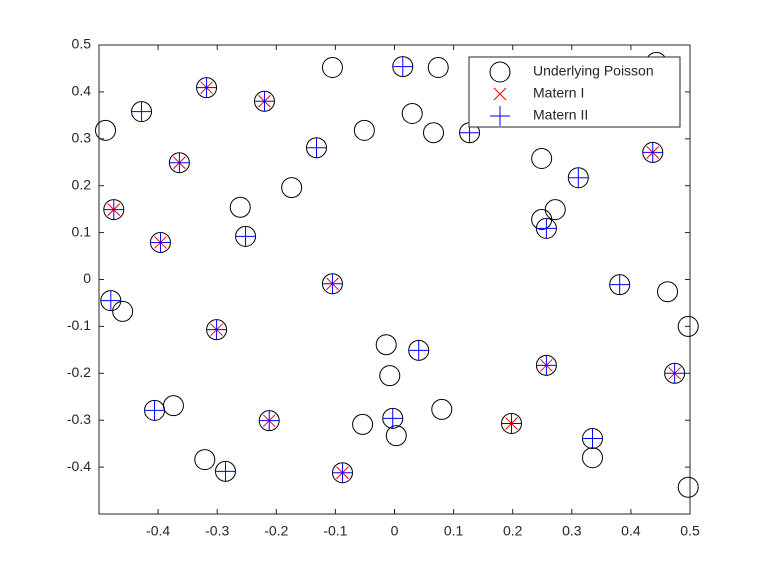 The width and height of the screenshot is (768, 581). I want to click on legend: Underlying Poisson Matern I Matern II, so click(574, 92).